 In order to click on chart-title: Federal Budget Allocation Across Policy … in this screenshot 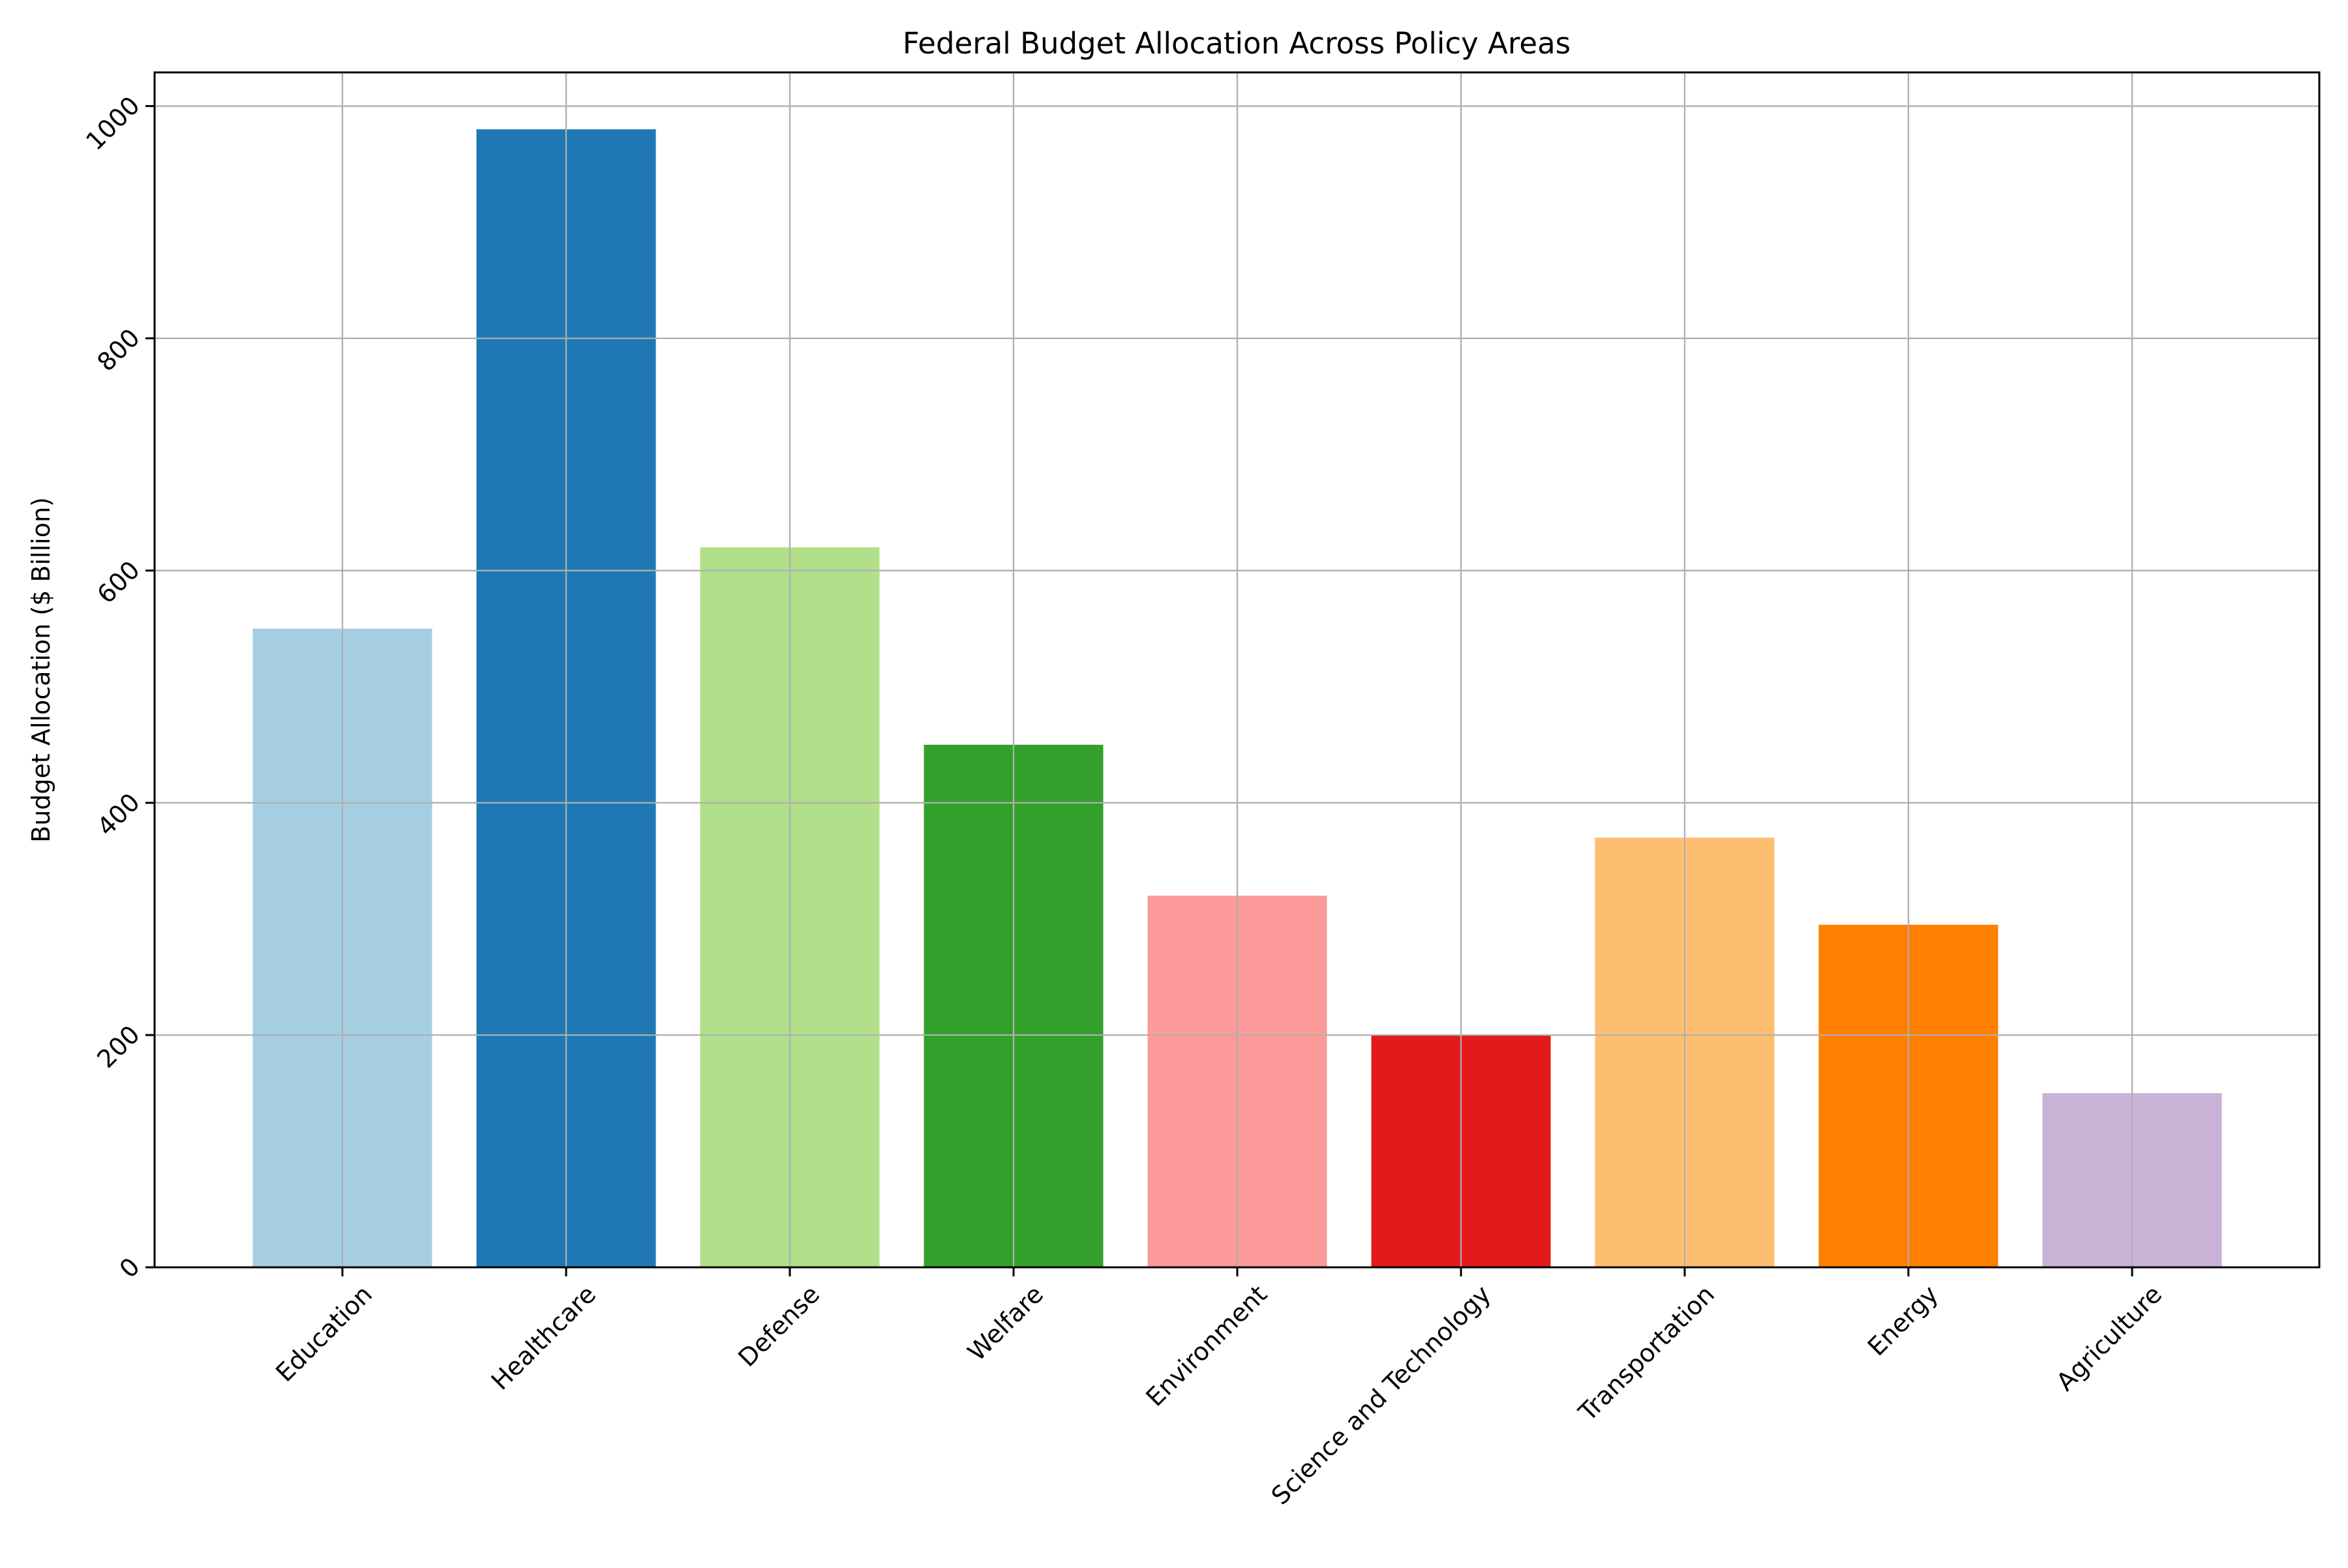, I will do `click(1237, 43)`.